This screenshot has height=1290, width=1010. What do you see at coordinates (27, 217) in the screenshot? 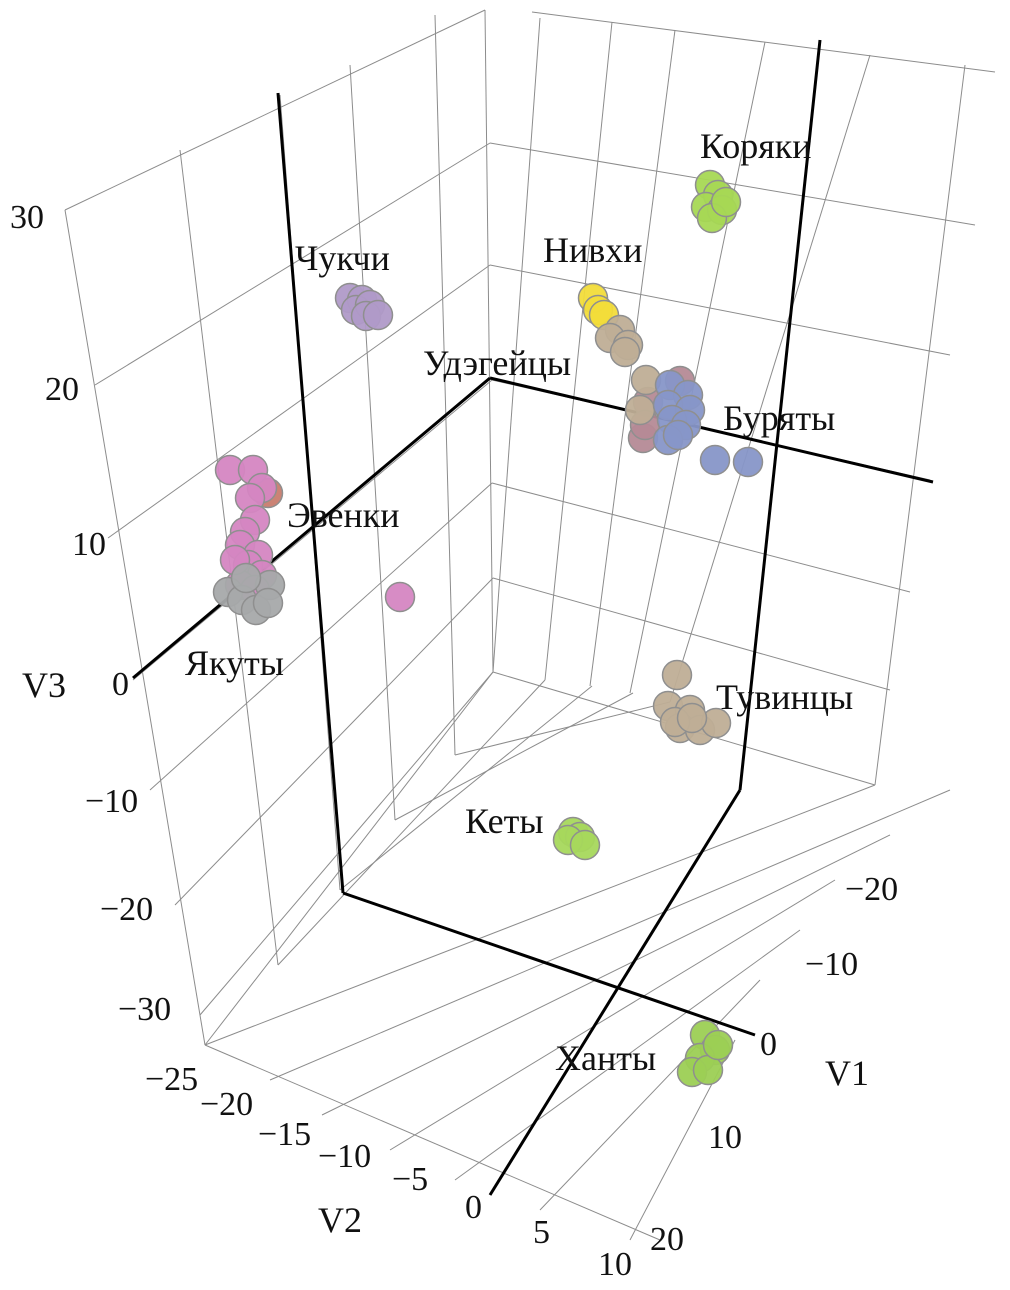
I see `z-tick-label: 30` at bounding box center [27, 217].